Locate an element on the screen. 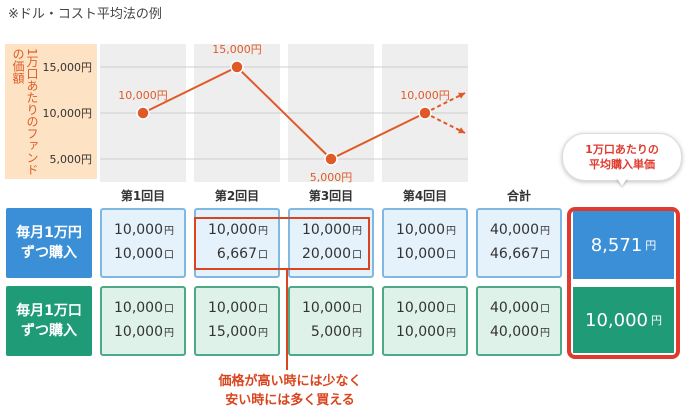 The height and width of the screenshot is (418, 692). bubble-line2: 平均購入単価 is located at coordinates (622, 164).